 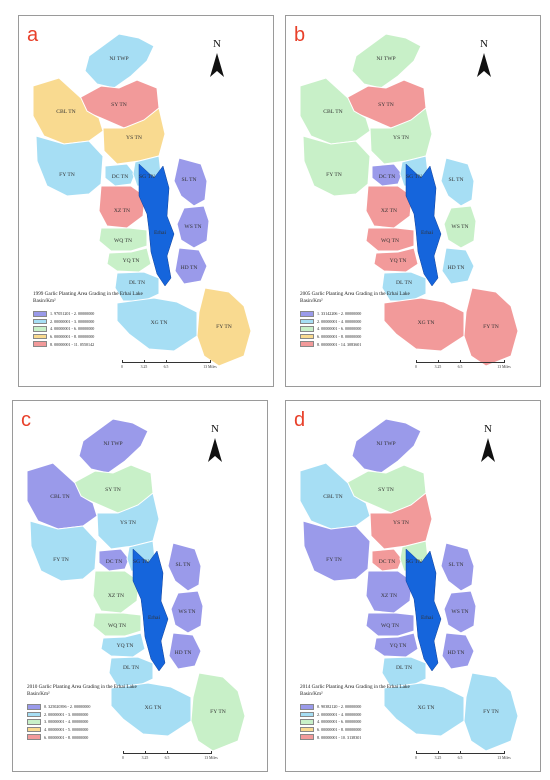 What do you see at coordinates (67, 707) in the screenshot?
I see `legend-label: 0. 325020396 - 2. 00000000` at bounding box center [67, 707].